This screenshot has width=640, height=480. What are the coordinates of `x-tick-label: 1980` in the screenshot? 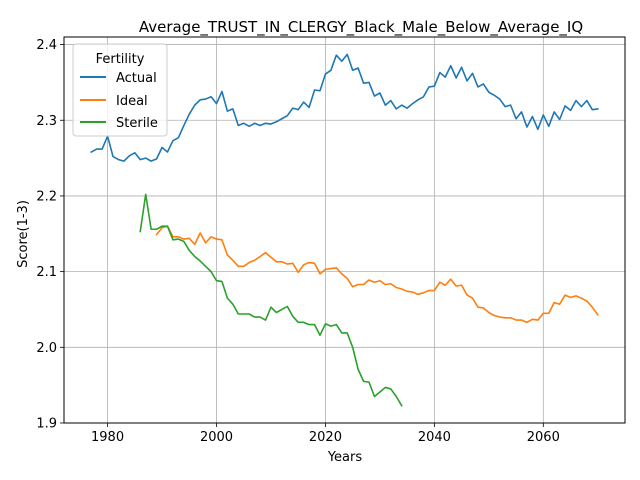 It's located at (107, 437).